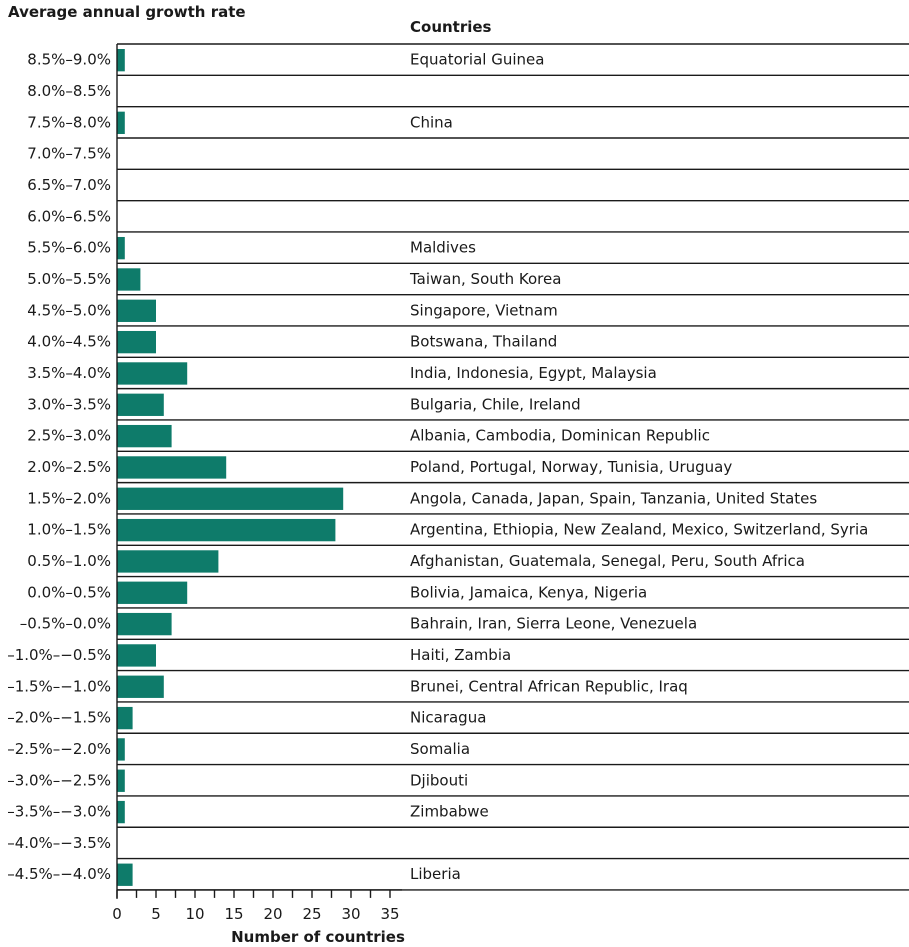  I want to click on countries-label: India, Indonesia, Egypt, Malaysia, so click(533, 373).